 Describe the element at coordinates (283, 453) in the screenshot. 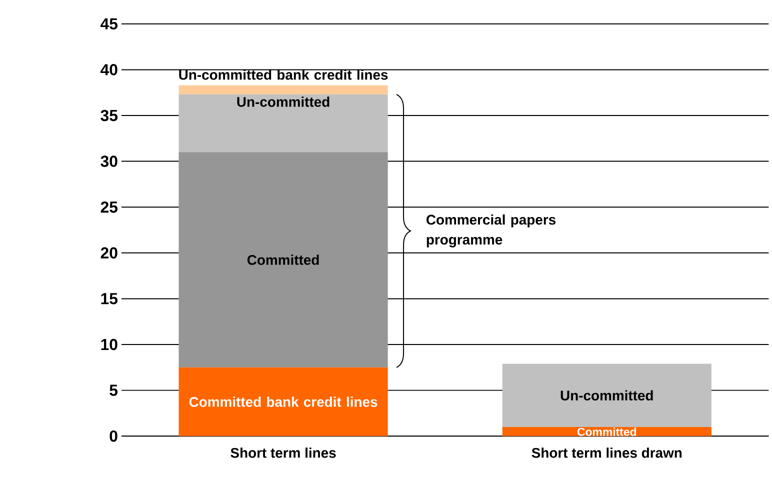

I see `x-tick-label: Short term lines` at that location.